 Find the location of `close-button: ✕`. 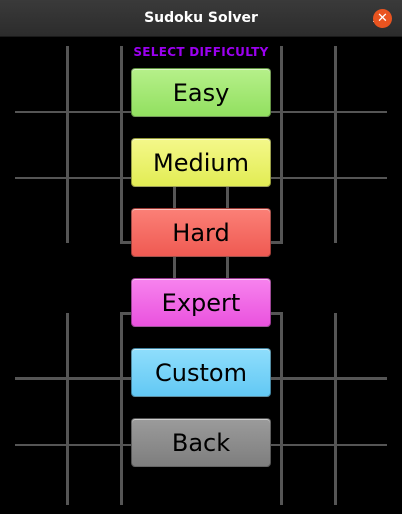

close-button: ✕ is located at coordinates (382, 18).